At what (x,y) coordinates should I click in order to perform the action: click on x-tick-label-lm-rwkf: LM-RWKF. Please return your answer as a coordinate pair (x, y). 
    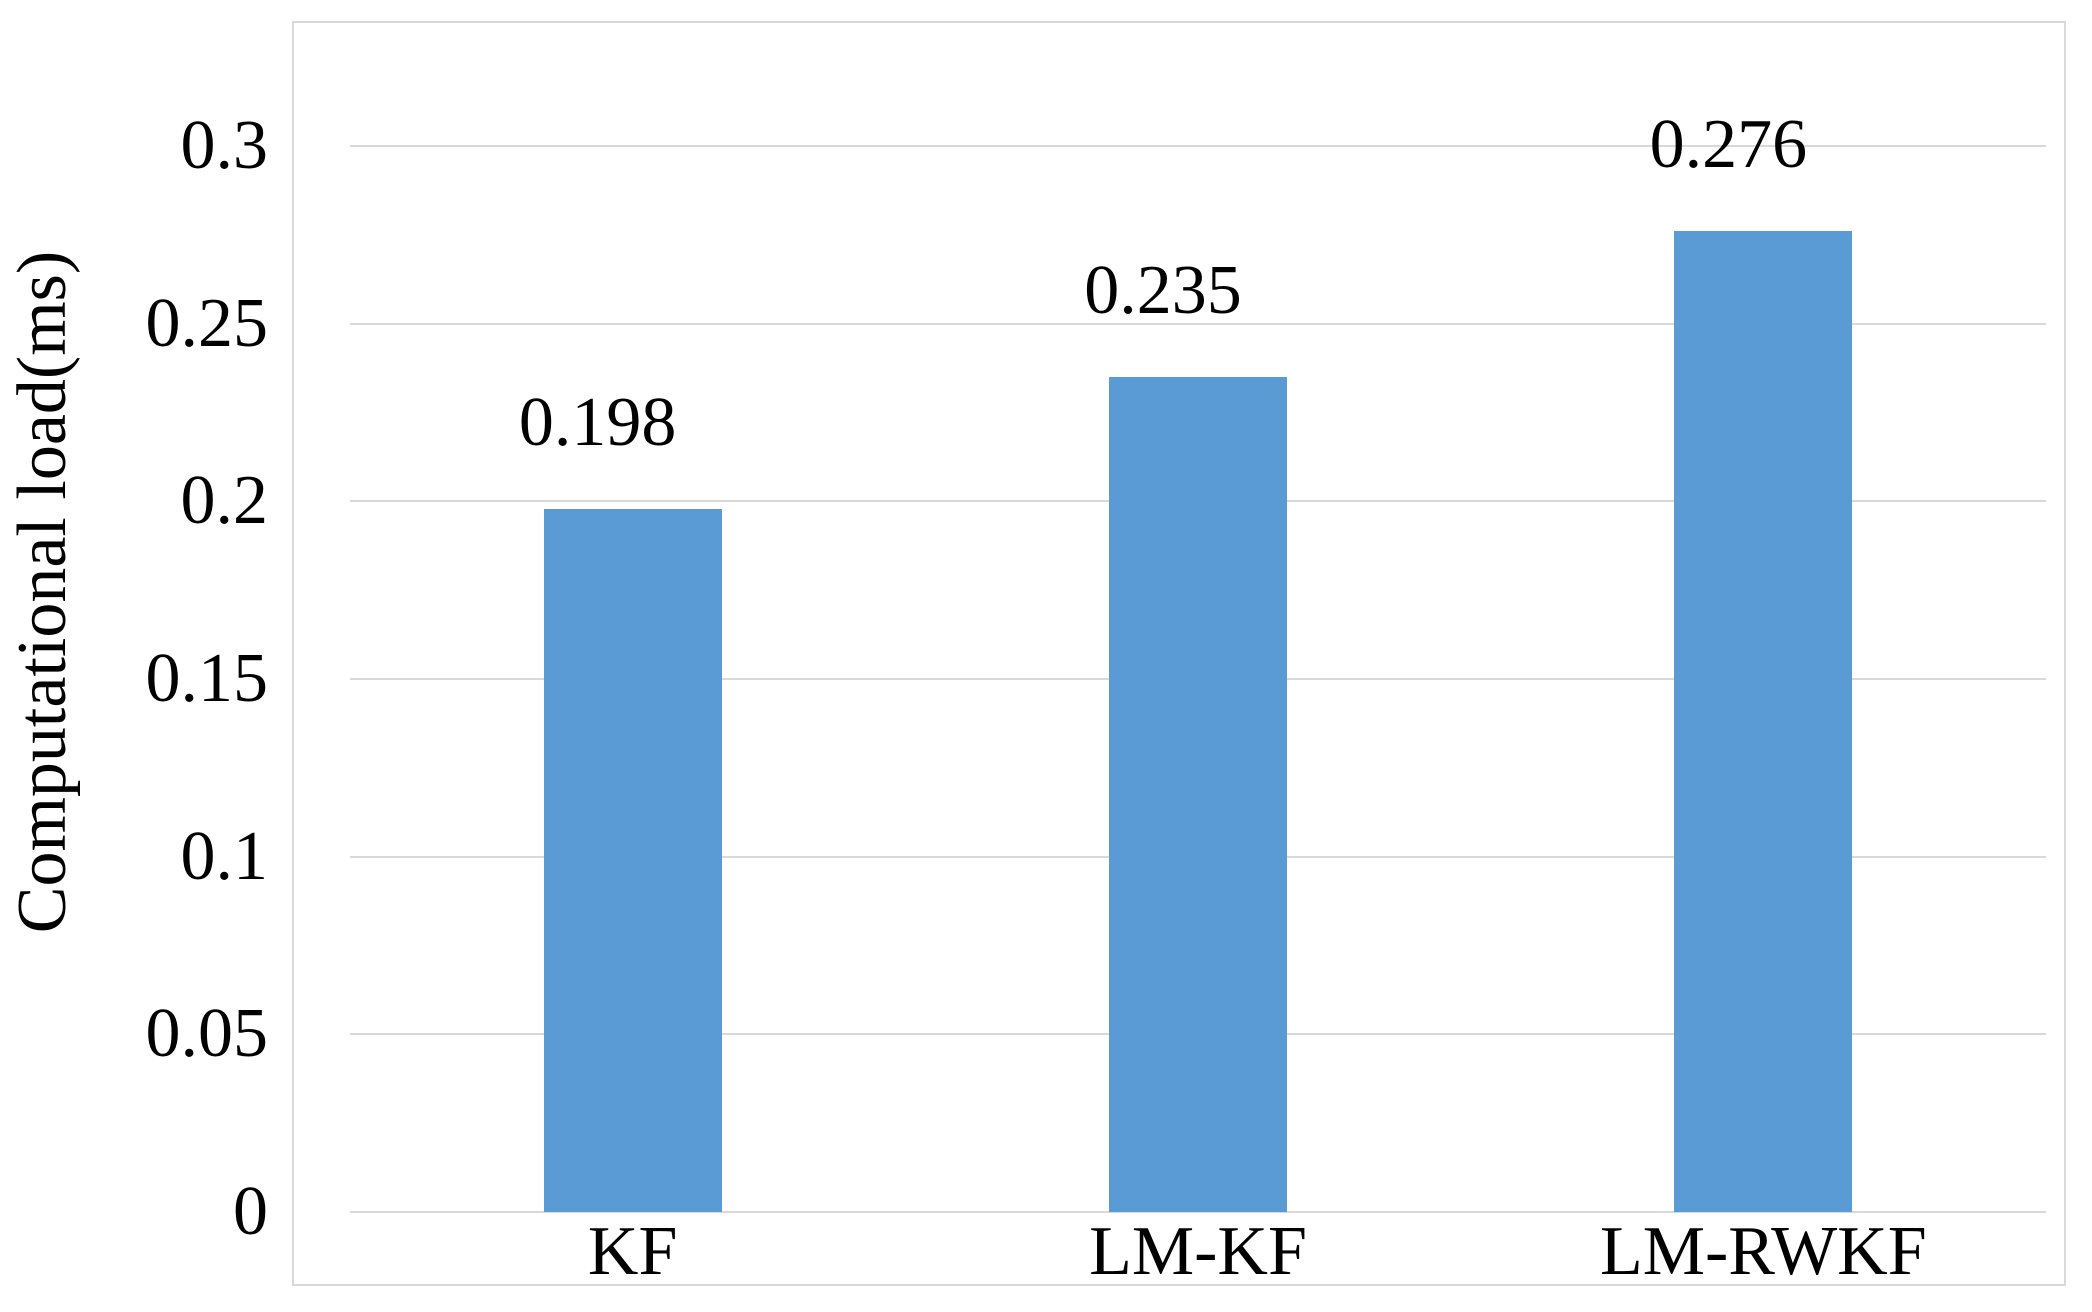
    Looking at the image, I should click on (1763, 1251).